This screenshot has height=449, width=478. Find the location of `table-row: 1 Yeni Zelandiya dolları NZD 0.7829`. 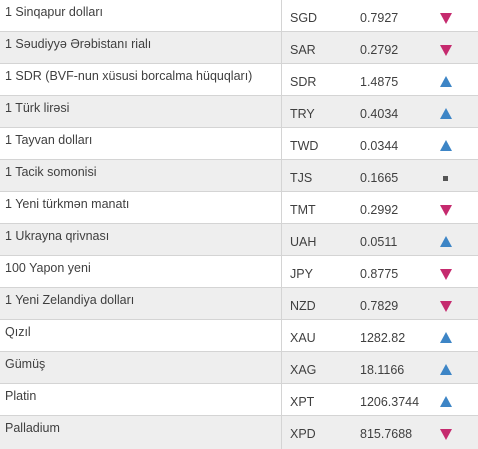

table-row: 1 Yeni Zelandiya dolları NZD 0.7829 is located at coordinates (239, 303).